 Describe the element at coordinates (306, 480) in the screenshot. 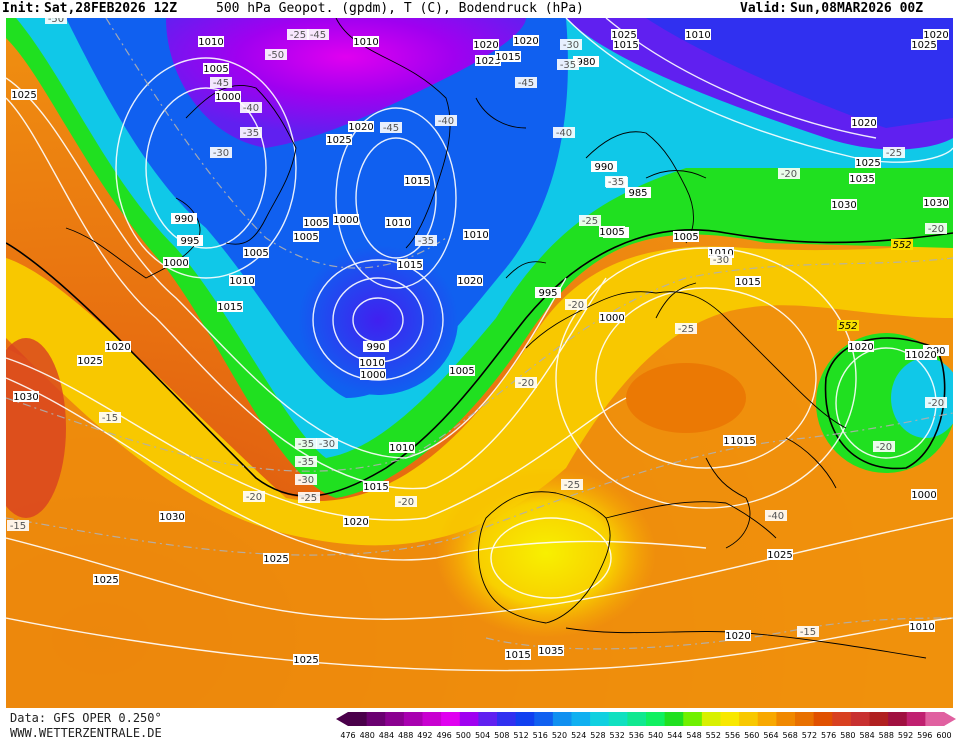

I see `svg-text: -30` at that location.